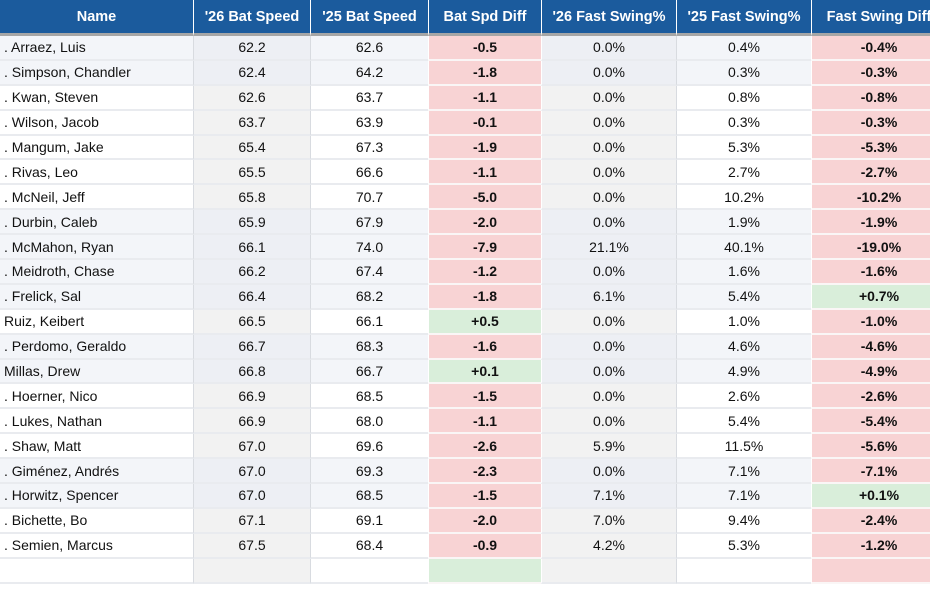 The height and width of the screenshot is (606, 930). Describe the element at coordinates (870, 571) in the screenshot. I see `fsdiff-cell` at that location.